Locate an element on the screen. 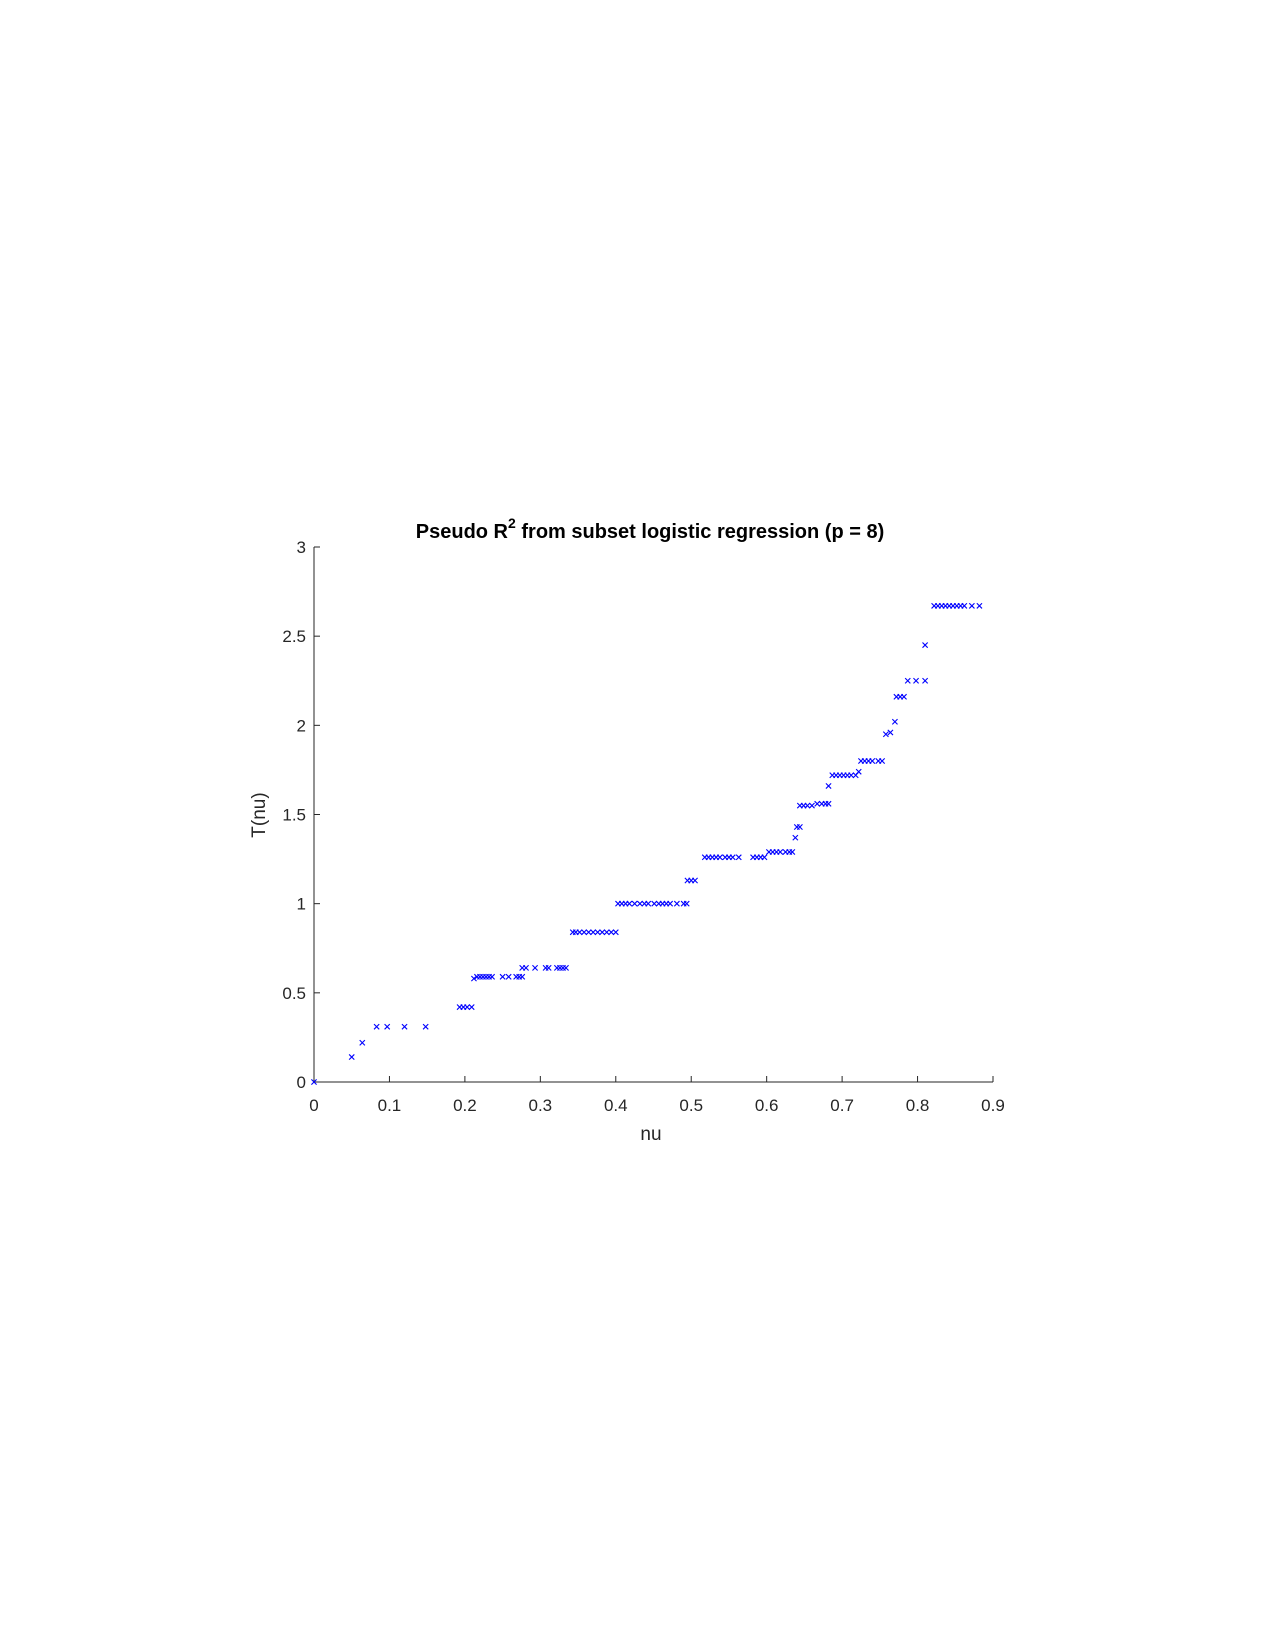  x-tick-label: 0.3 is located at coordinates (541, 1105).